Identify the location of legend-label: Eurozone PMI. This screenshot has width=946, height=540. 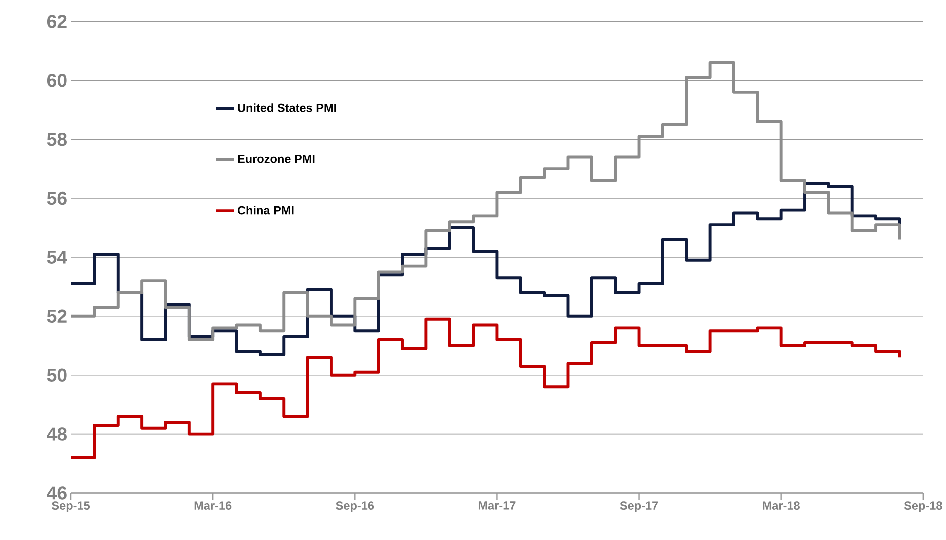
(276, 159).